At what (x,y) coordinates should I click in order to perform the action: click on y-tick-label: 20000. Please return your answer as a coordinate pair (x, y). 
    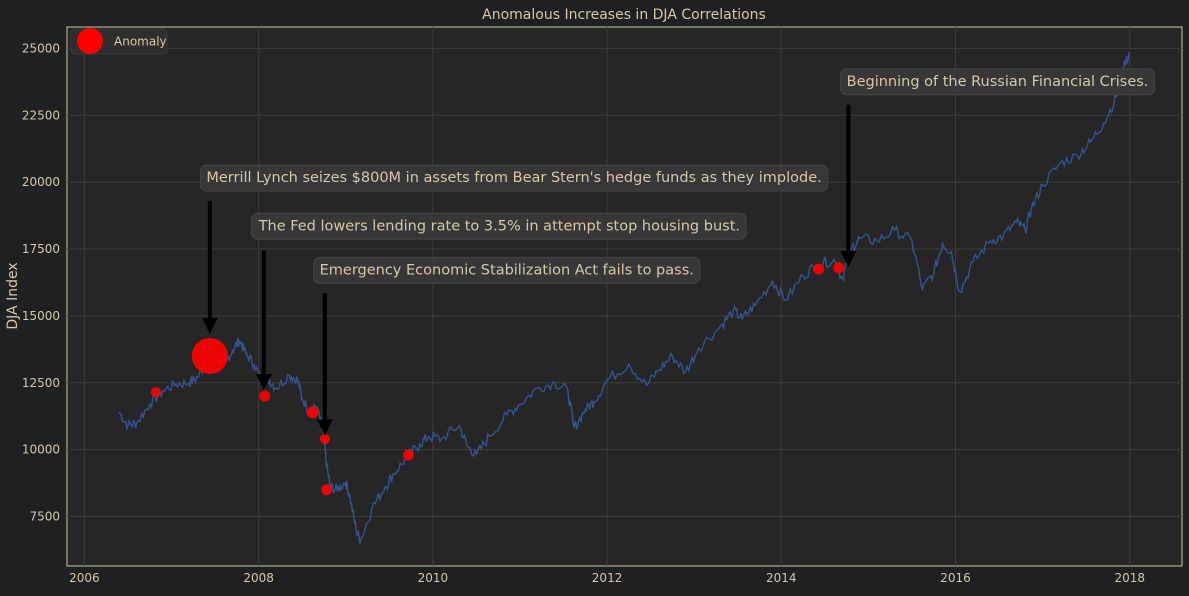
    Looking at the image, I should click on (41, 182).